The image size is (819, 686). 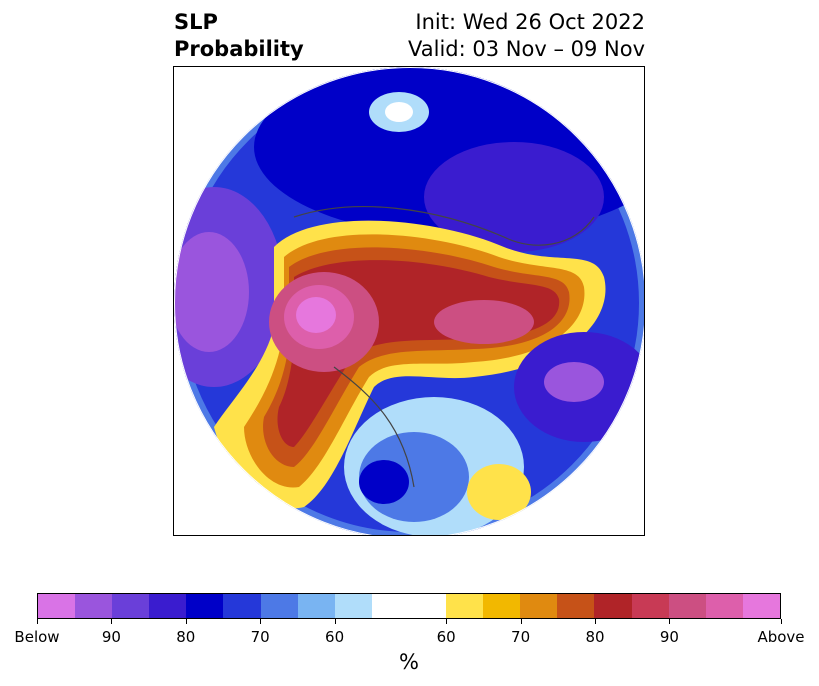 I want to click on colorbar, so click(x=409, y=606).